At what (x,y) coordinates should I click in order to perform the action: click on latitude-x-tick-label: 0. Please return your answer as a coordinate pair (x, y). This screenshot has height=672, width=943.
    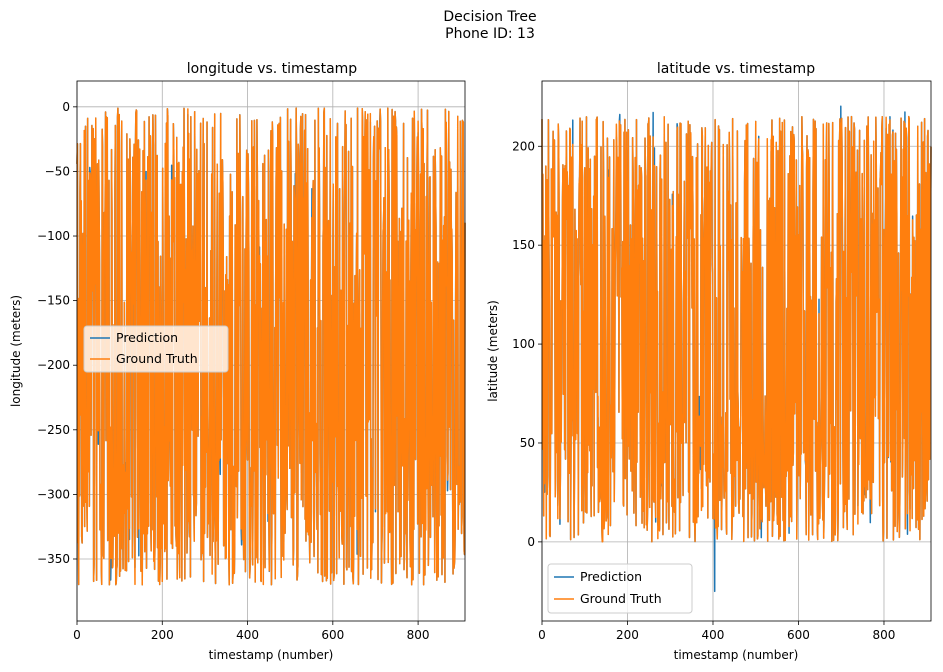
    Looking at the image, I should click on (542, 635).